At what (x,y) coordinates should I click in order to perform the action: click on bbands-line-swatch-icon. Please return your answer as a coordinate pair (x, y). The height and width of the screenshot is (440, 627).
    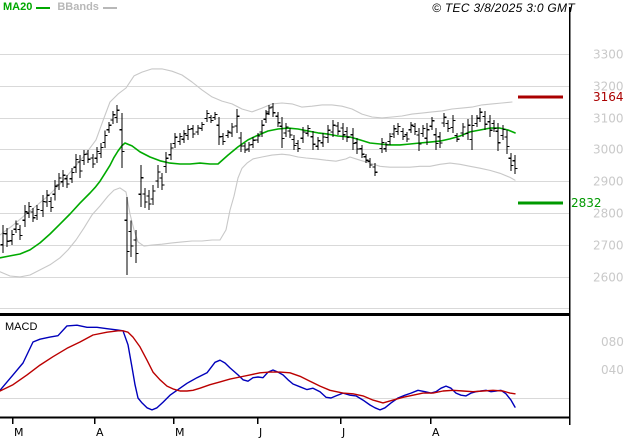
    Looking at the image, I should click on (109, 7).